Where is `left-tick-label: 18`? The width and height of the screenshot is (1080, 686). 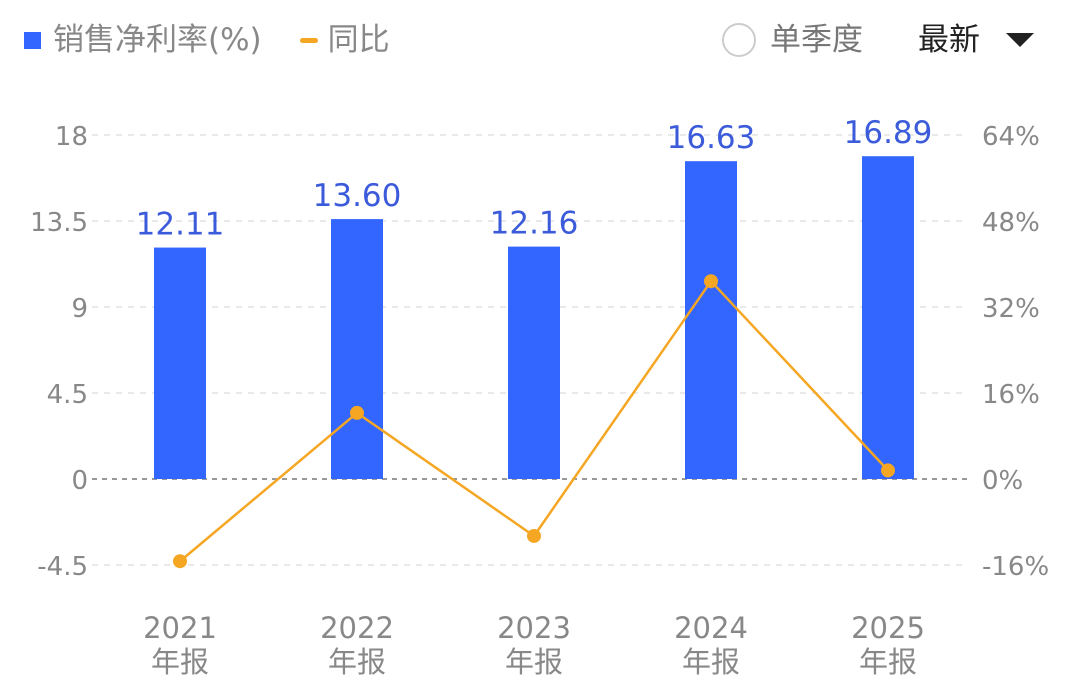 left-tick-label: 18 is located at coordinates (71, 137).